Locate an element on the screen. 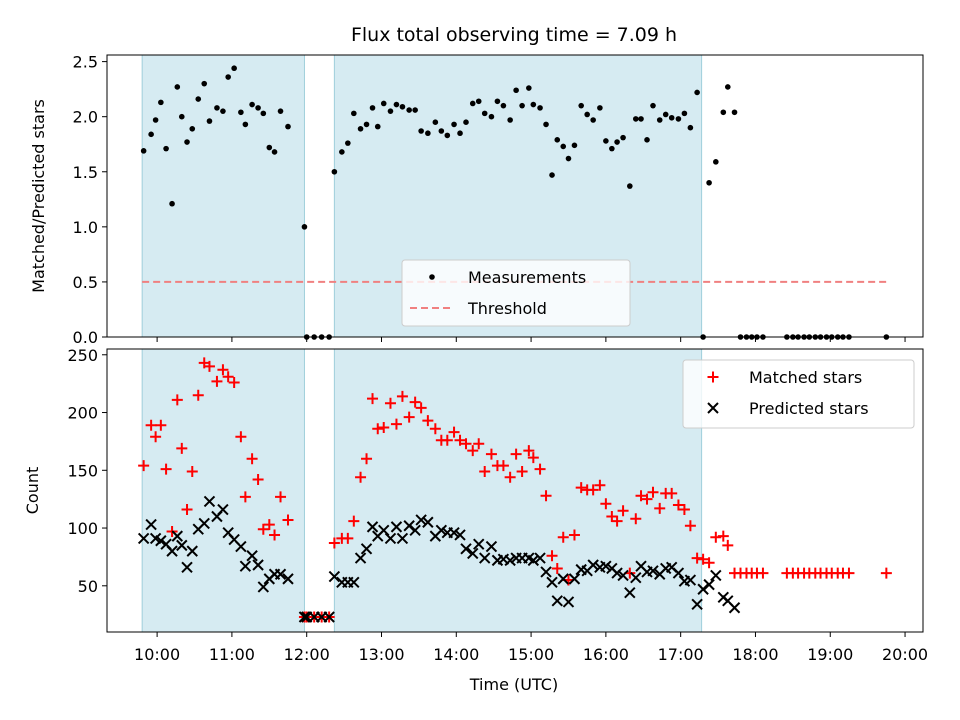  observing-window-band is located at coordinates (223, 196).